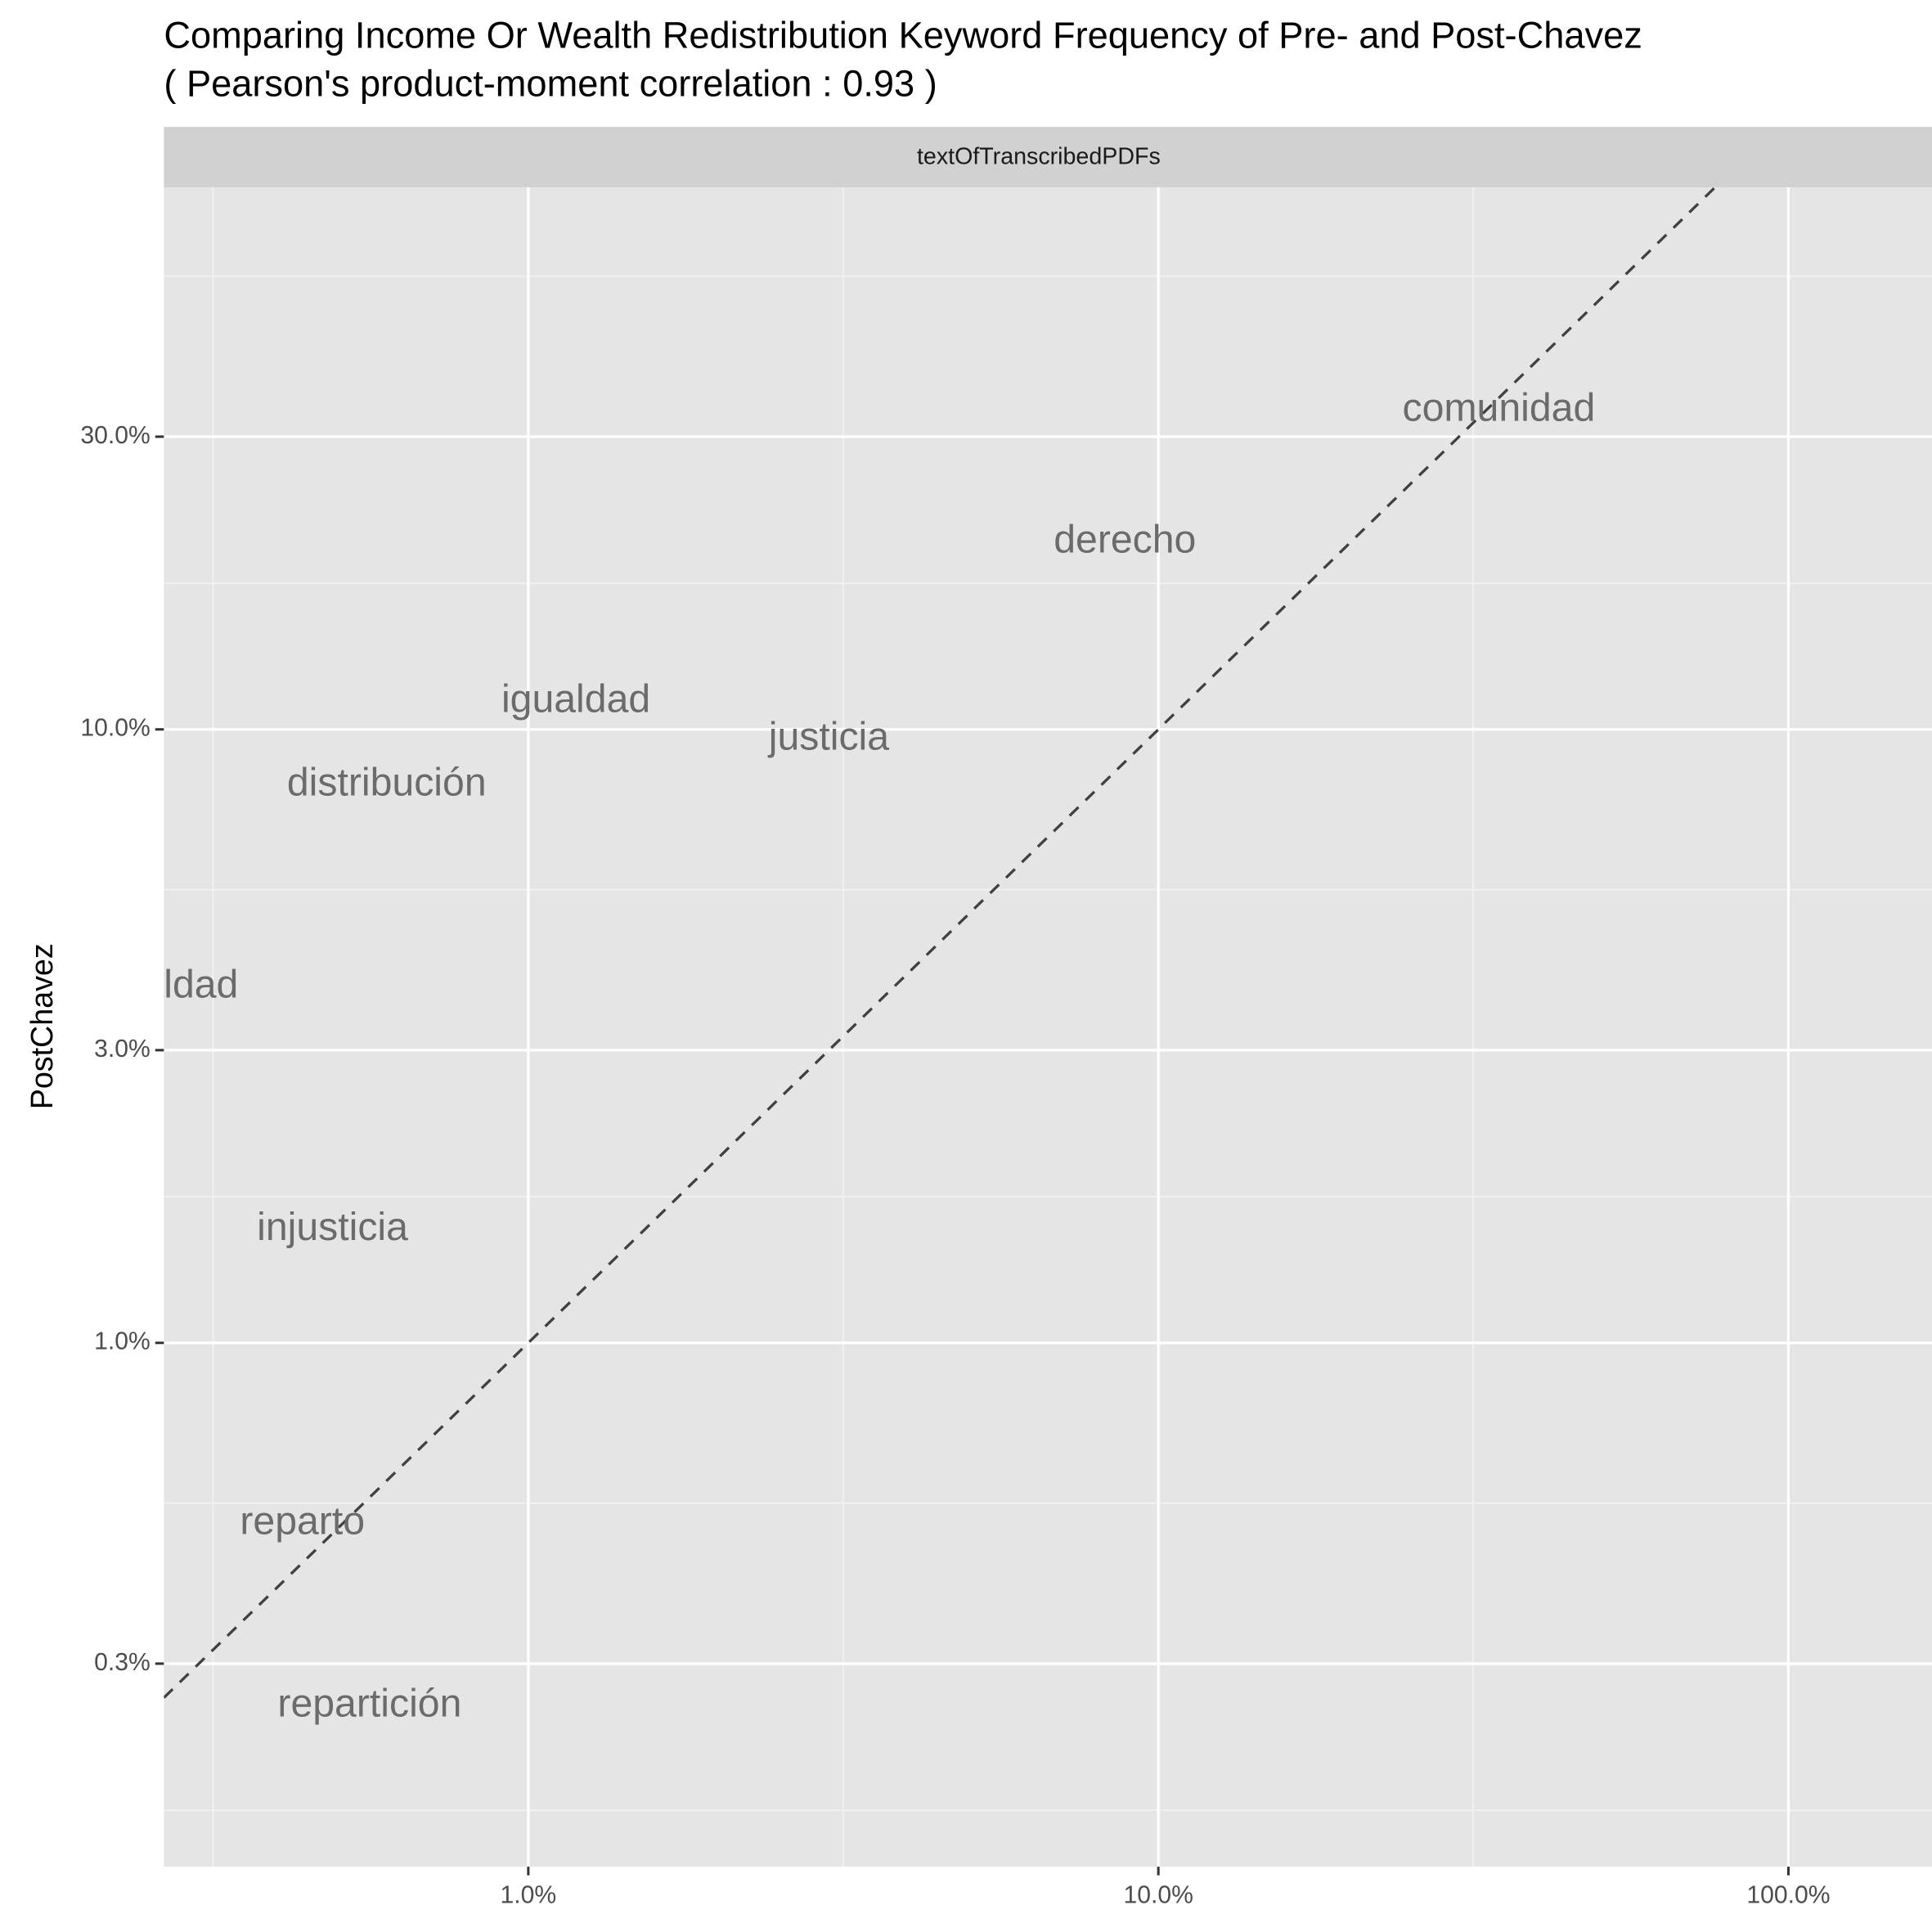 Image resolution: width=1932 pixels, height=1932 pixels. What do you see at coordinates (828, 736) in the screenshot?
I see `point-label: justicia` at bounding box center [828, 736].